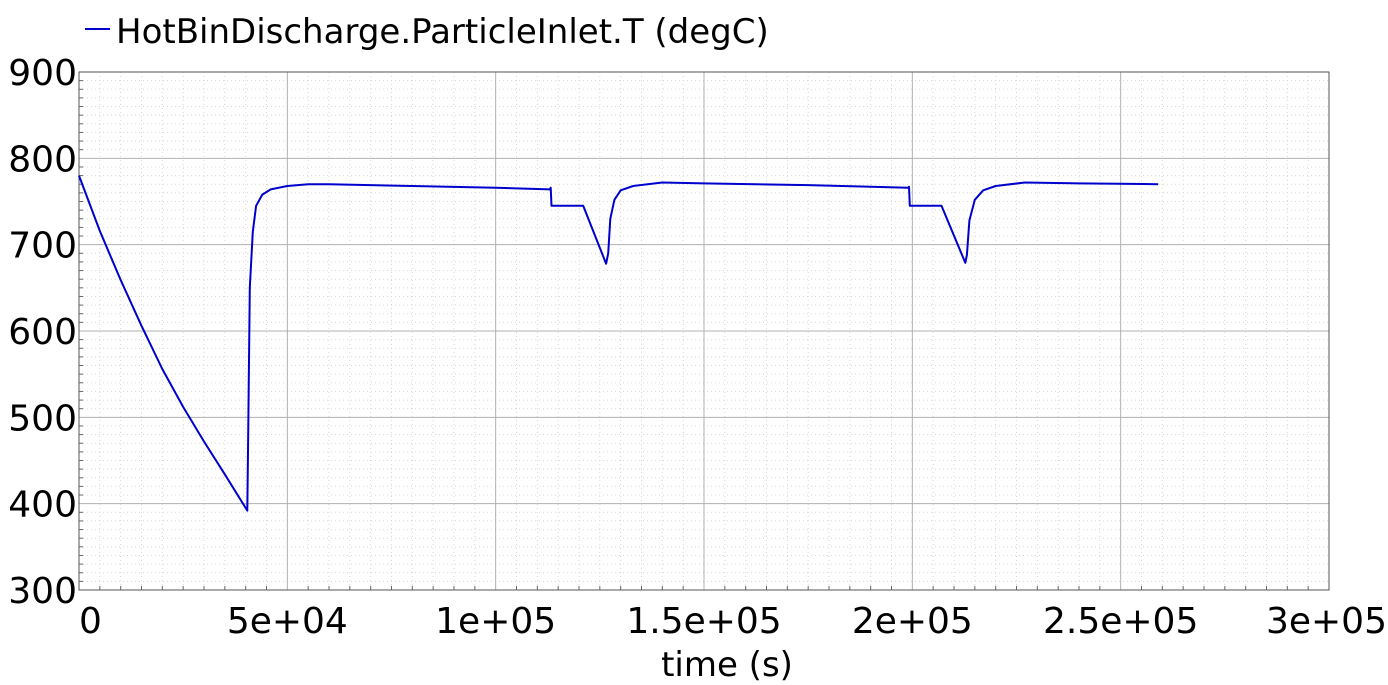 This screenshot has width=1388, height=685. Describe the element at coordinates (1120, 621) in the screenshot. I see `x-tick-label: 2.5e+05` at that location.